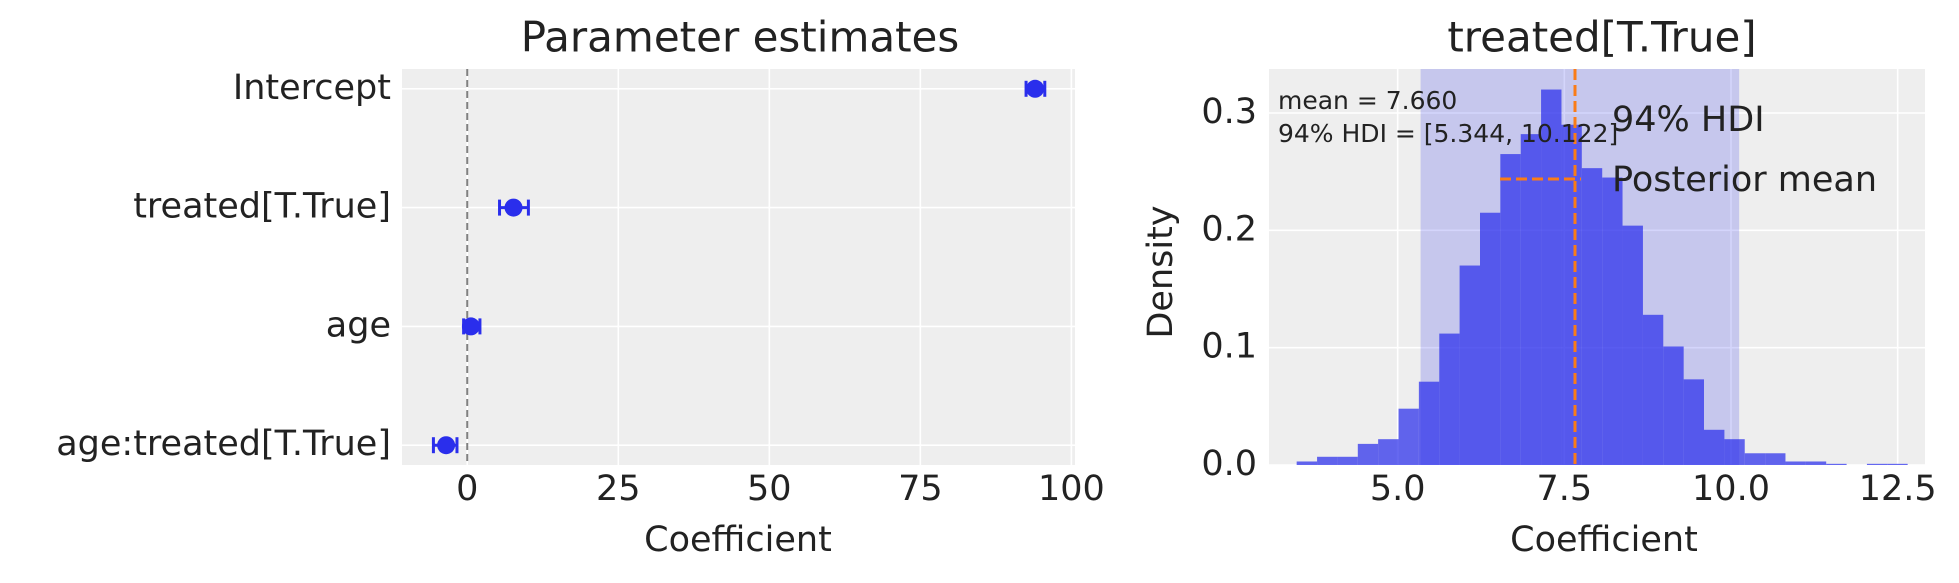 The width and height of the screenshot is (1959, 583). I want to click on x-tick-label: 0, so click(467, 489).